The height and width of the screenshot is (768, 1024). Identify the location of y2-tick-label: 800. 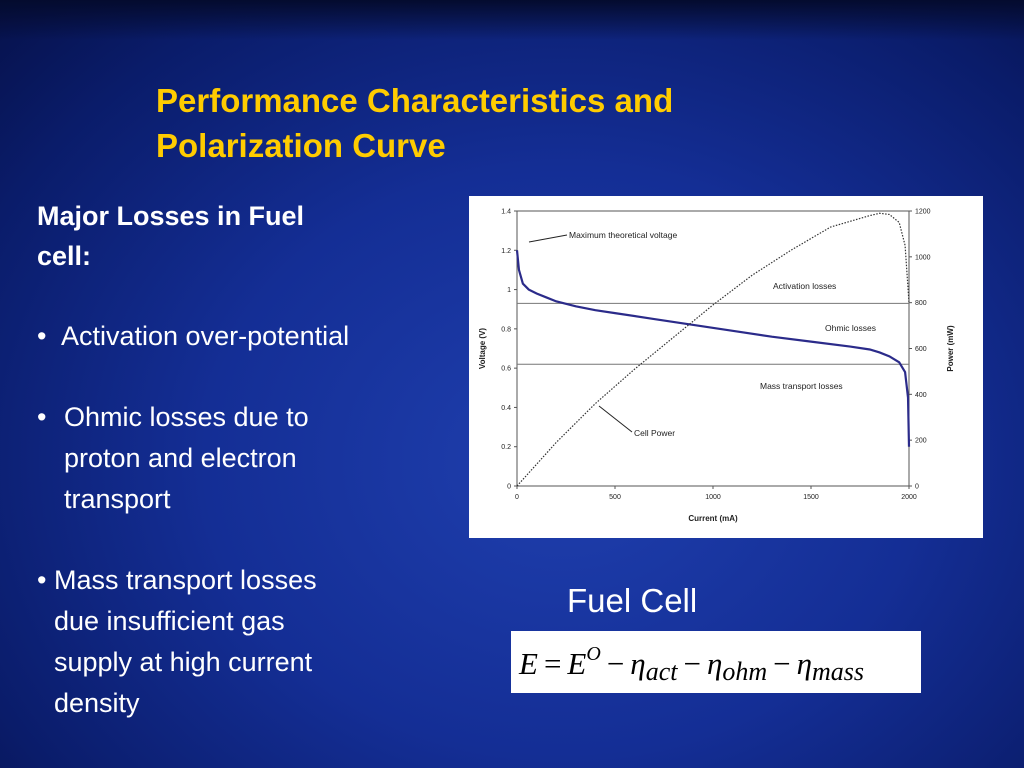
(921, 303).